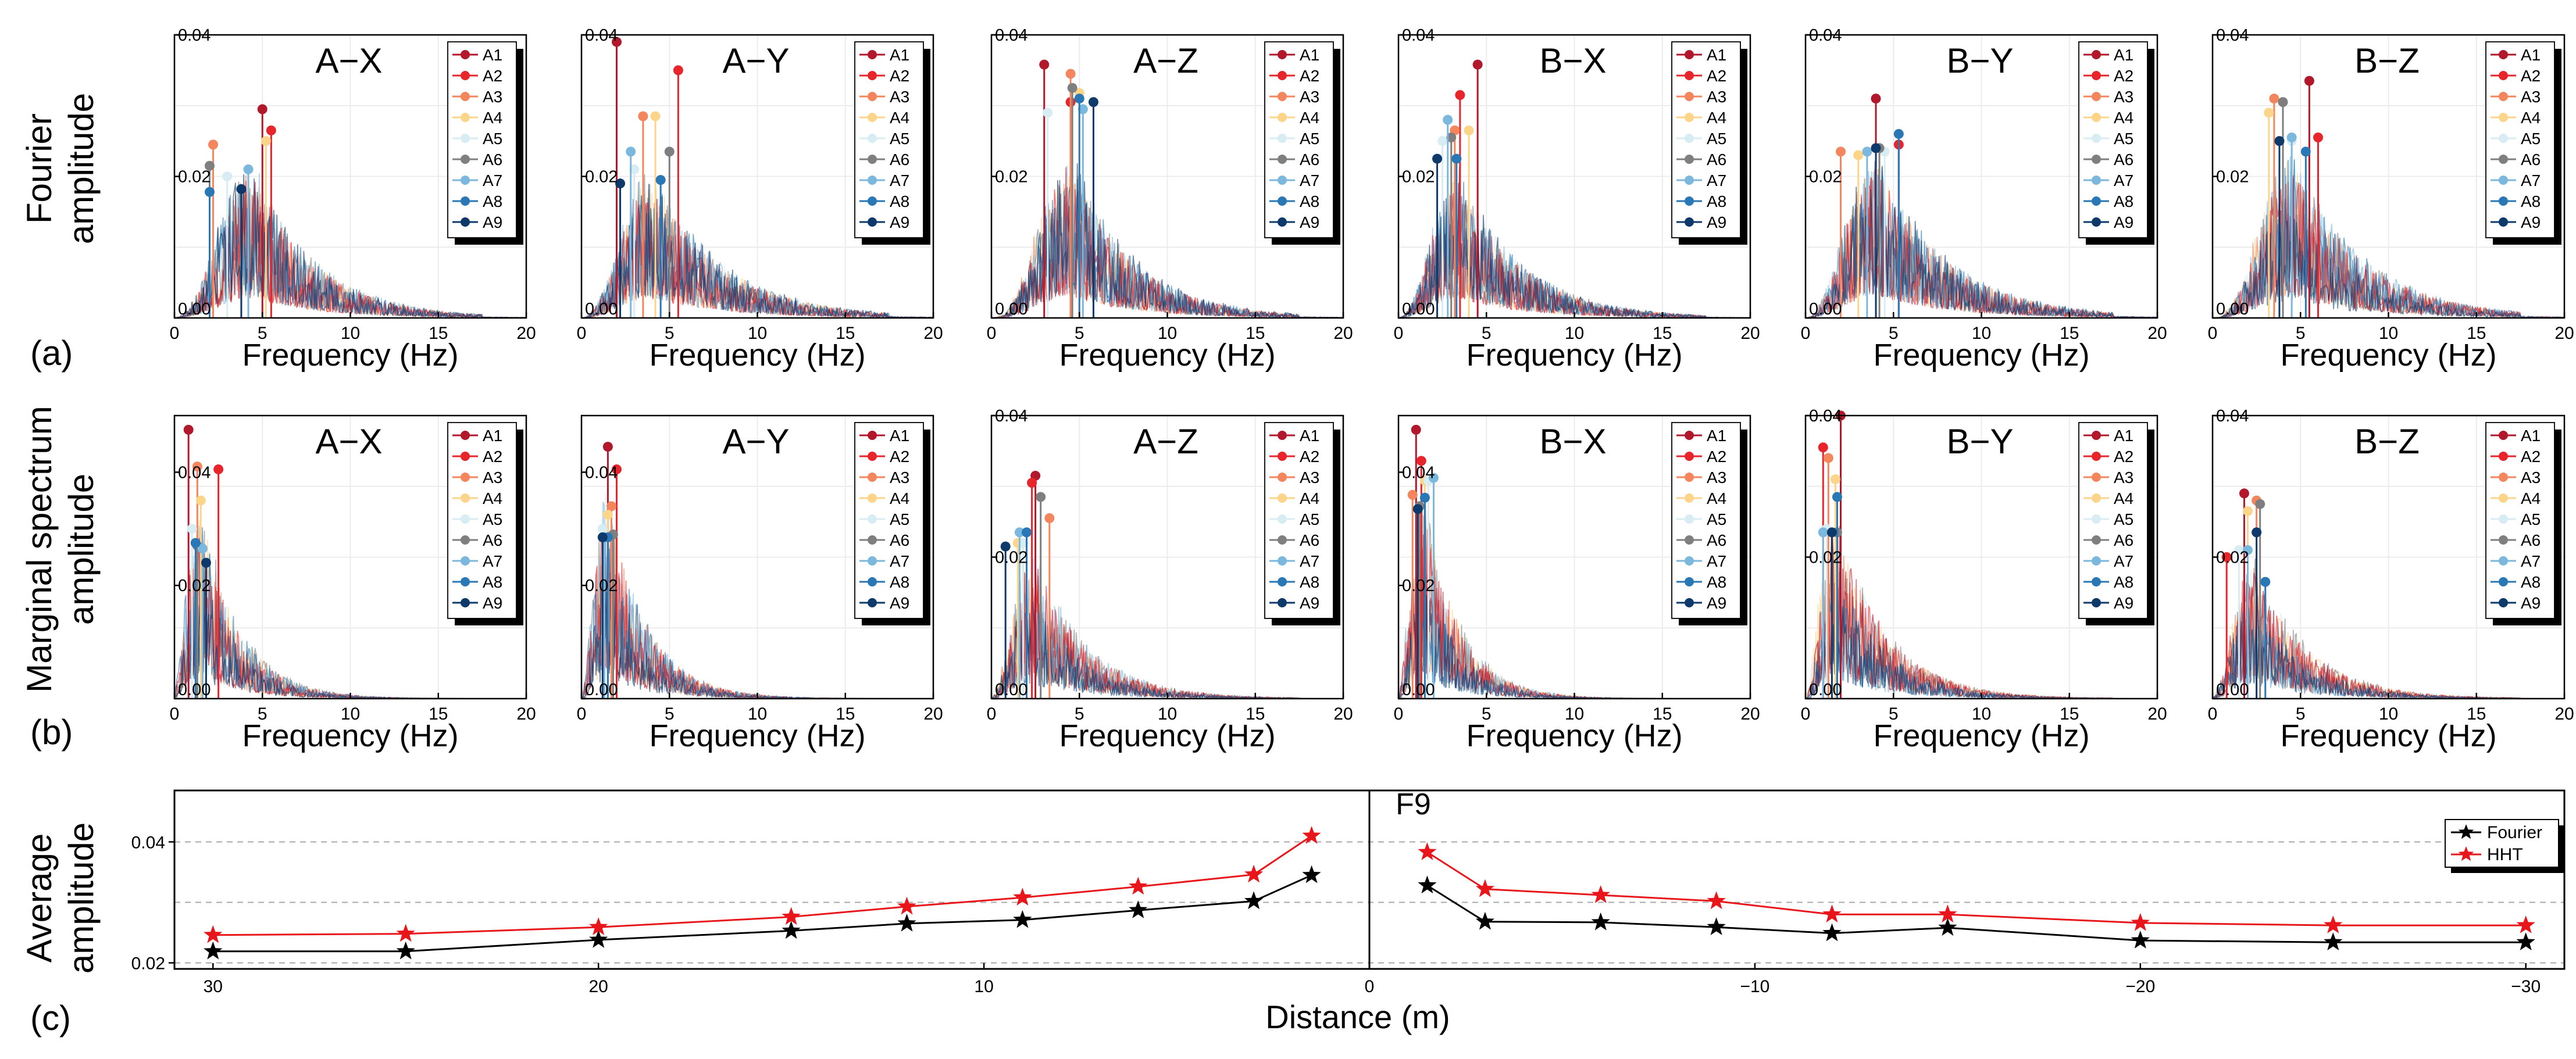 The image size is (2576, 1059). I want to click on y-axis: 0.00 0.02 0.04, so click(600, 581).